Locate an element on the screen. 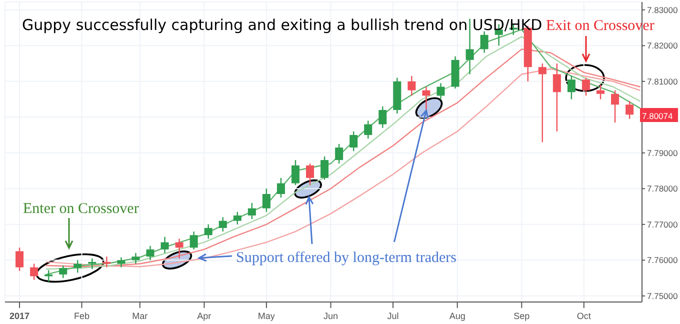 This screenshot has height=324, width=680. y-tick-label: 7.81000 is located at coordinates (662, 81).